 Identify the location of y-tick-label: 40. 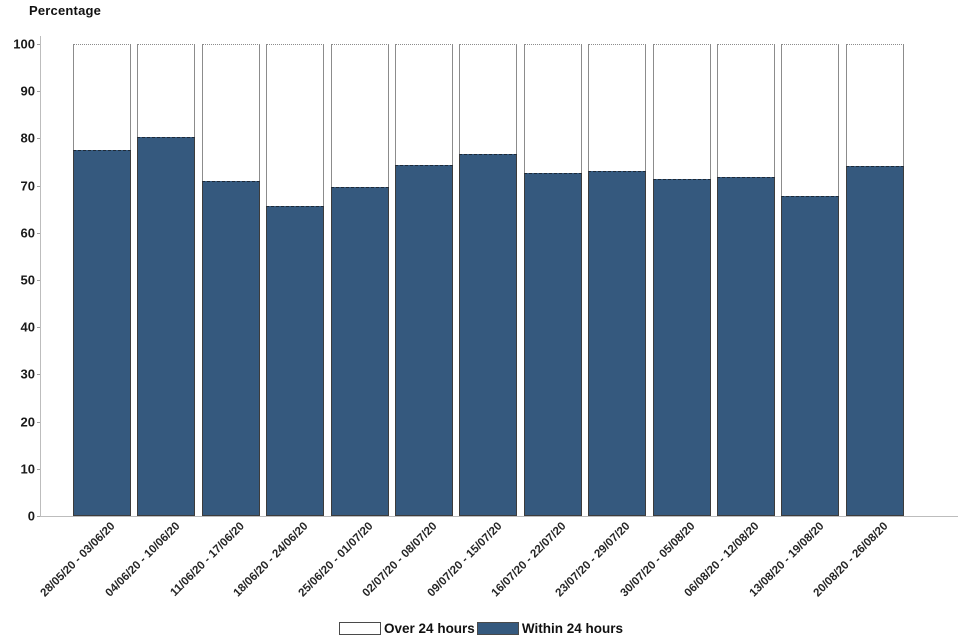
(27, 327).